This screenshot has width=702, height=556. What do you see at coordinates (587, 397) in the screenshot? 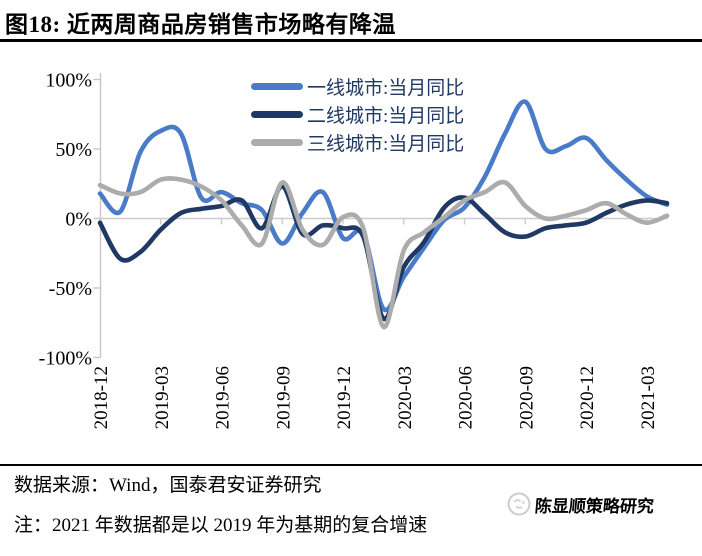
I see `x-axis-label: 2020-12` at bounding box center [587, 397].